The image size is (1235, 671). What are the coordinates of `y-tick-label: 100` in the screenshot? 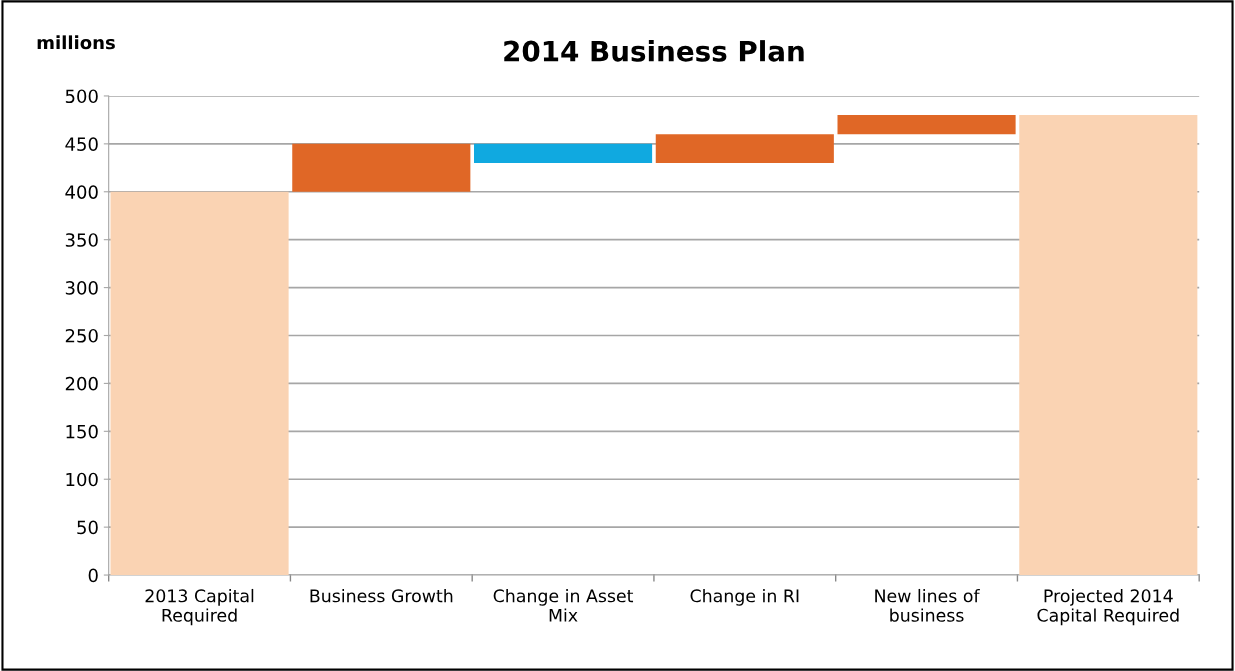 It's located at (82, 479).